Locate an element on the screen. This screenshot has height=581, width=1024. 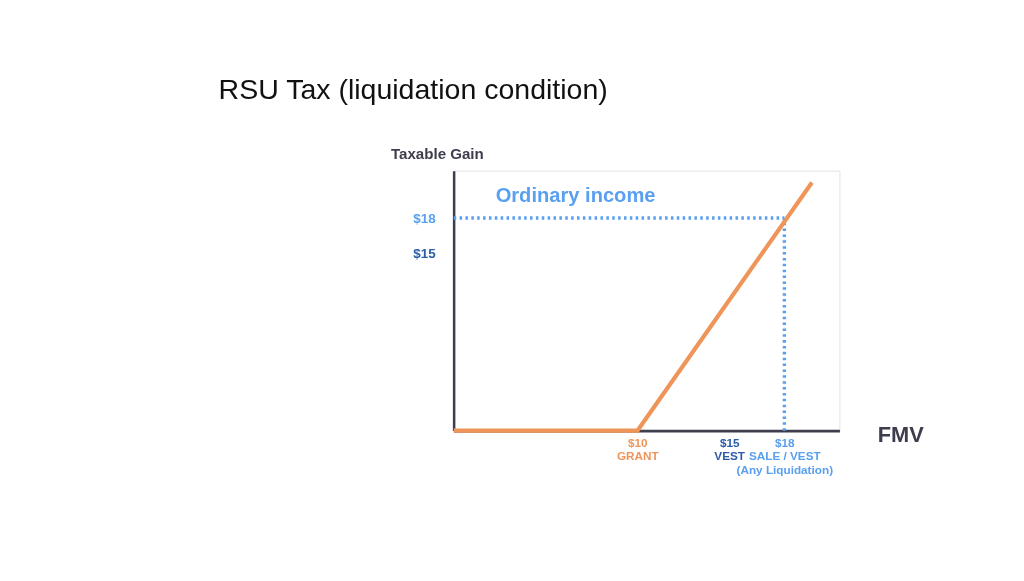
y-tick-label: $15 is located at coordinates (425, 254).